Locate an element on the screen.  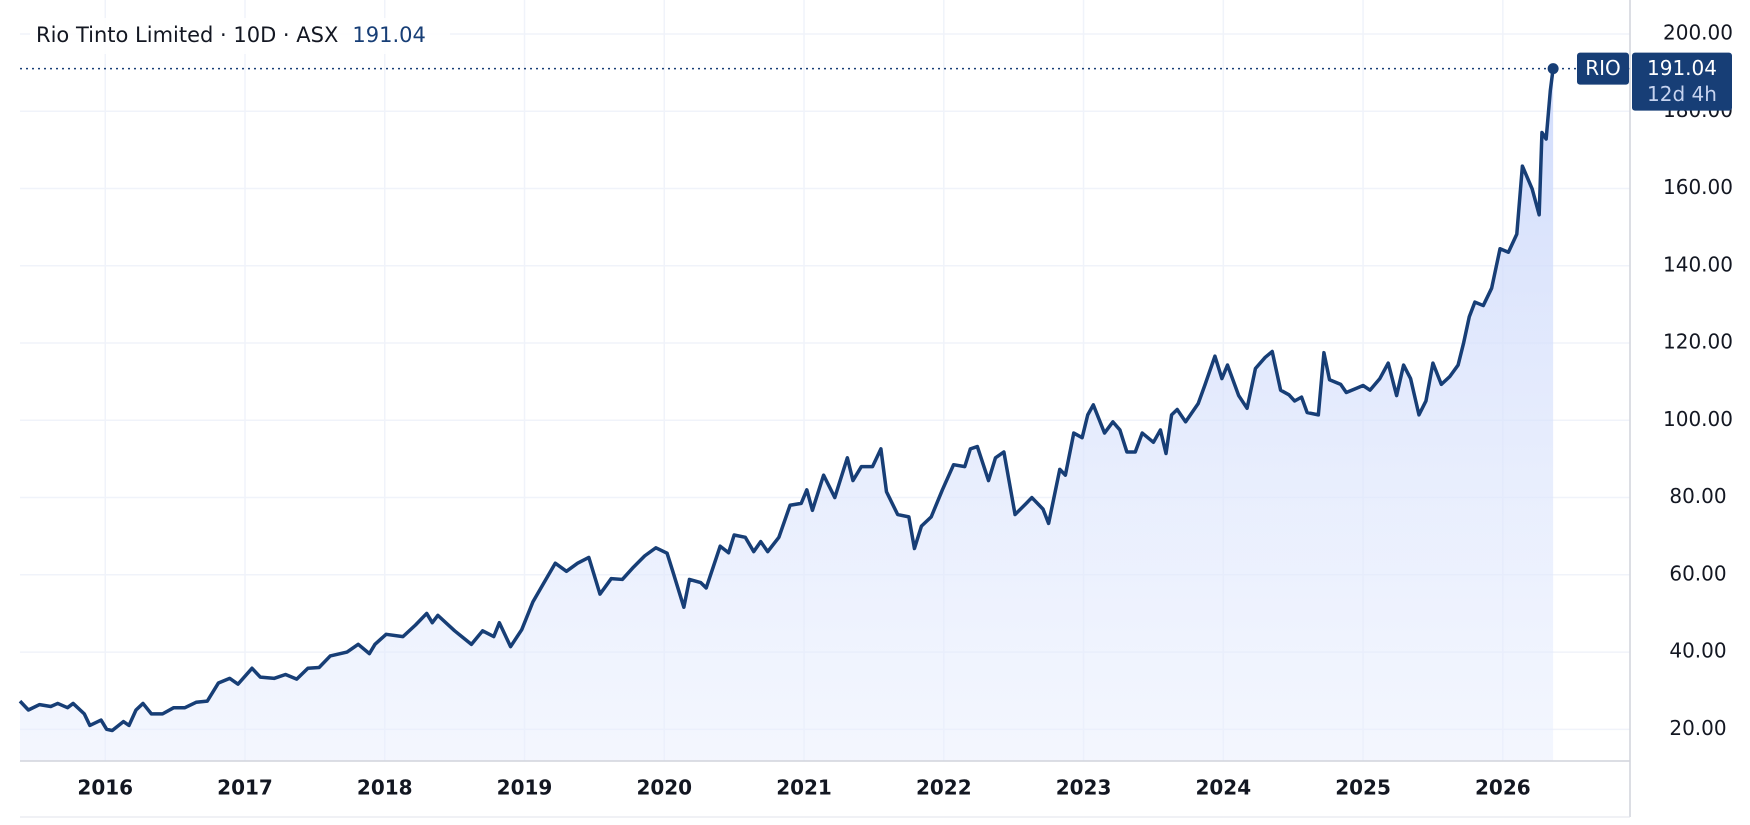
x-tick-label: 2023 is located at coordinates (1084, 788).